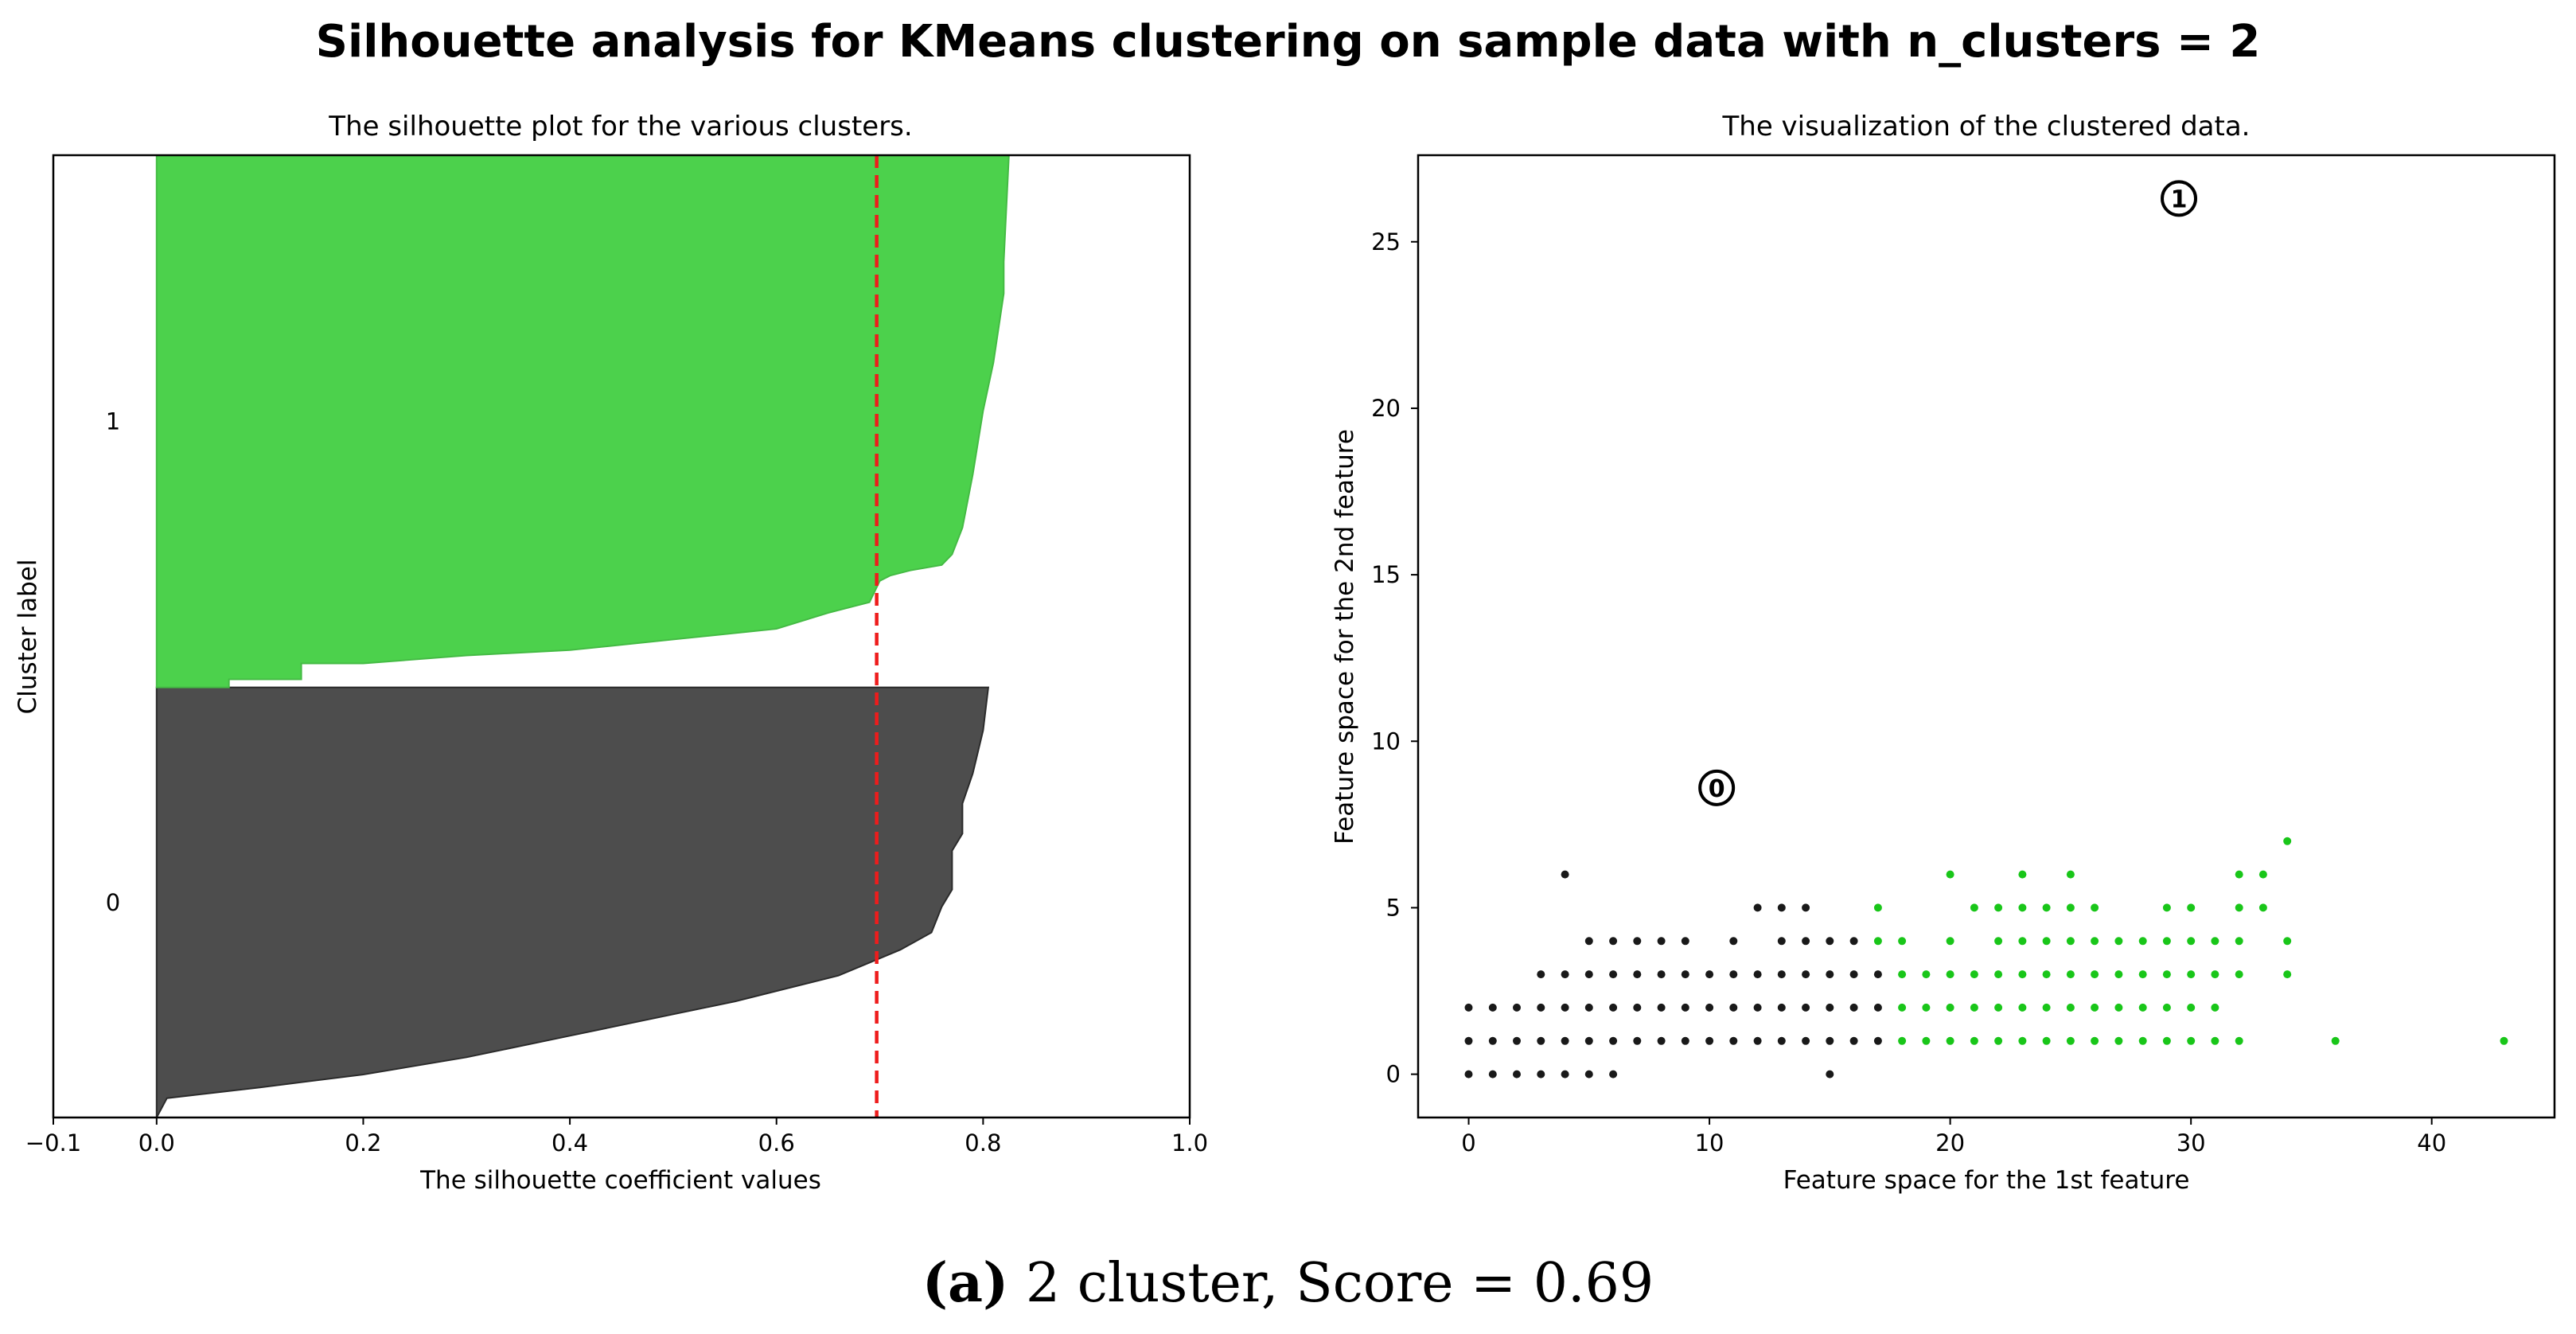 The image size is (2576, 1334). What do you see at coordinates (2431, 1143) in the screenshot?
I see `x-tick-label: 40` at bounding box center [2431, 1143].